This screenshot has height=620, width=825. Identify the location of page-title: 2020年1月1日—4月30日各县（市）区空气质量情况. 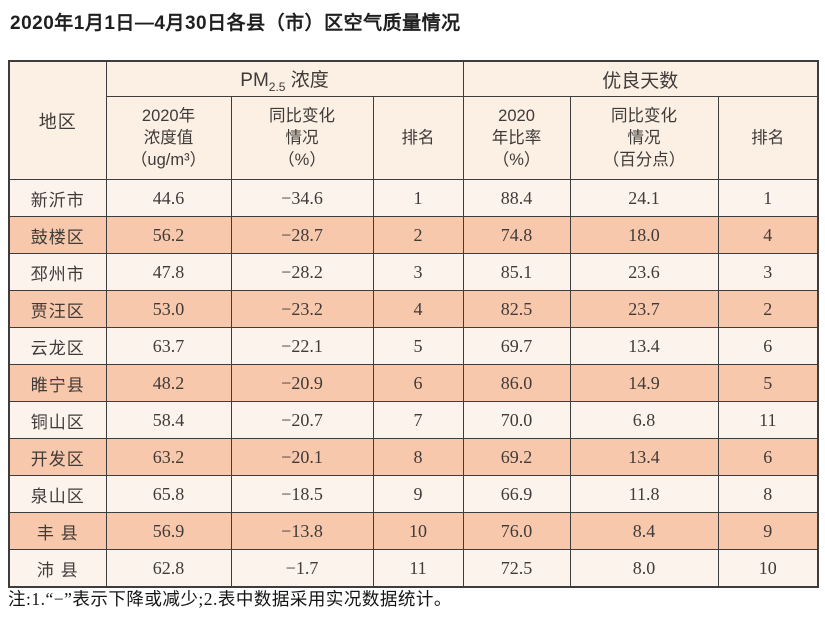
(235, 23).